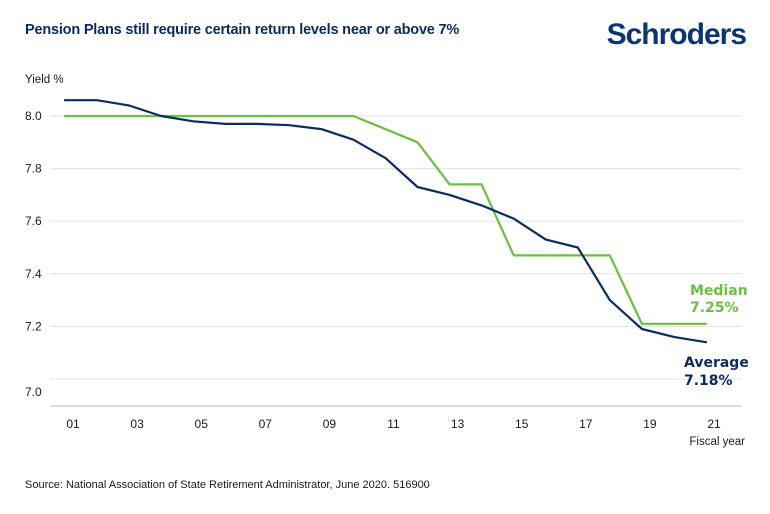 The image size is (770, 514). Describe the element at coordinates (522, 424) in the screenshot. I see `x-tick-label: 15` at that location.